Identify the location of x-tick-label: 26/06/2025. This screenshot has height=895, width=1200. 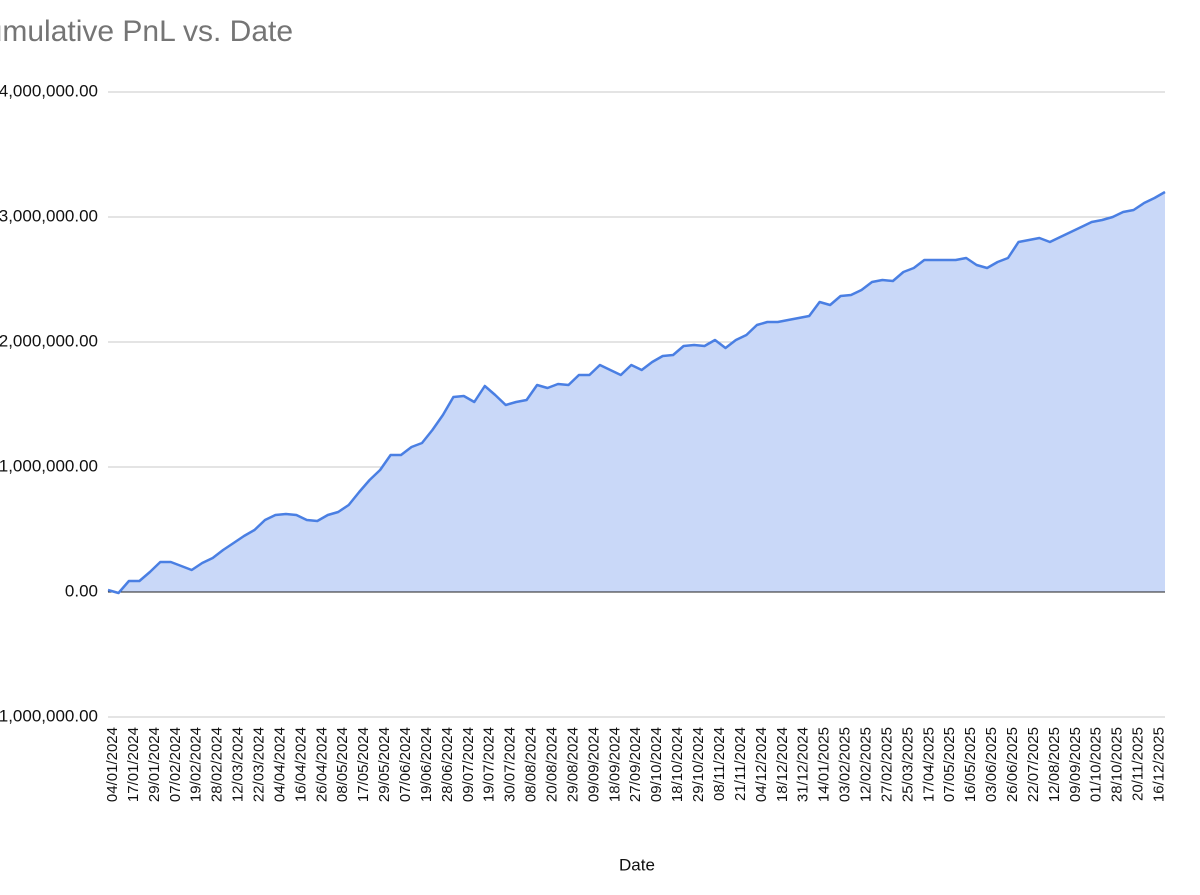
(1012, 764).